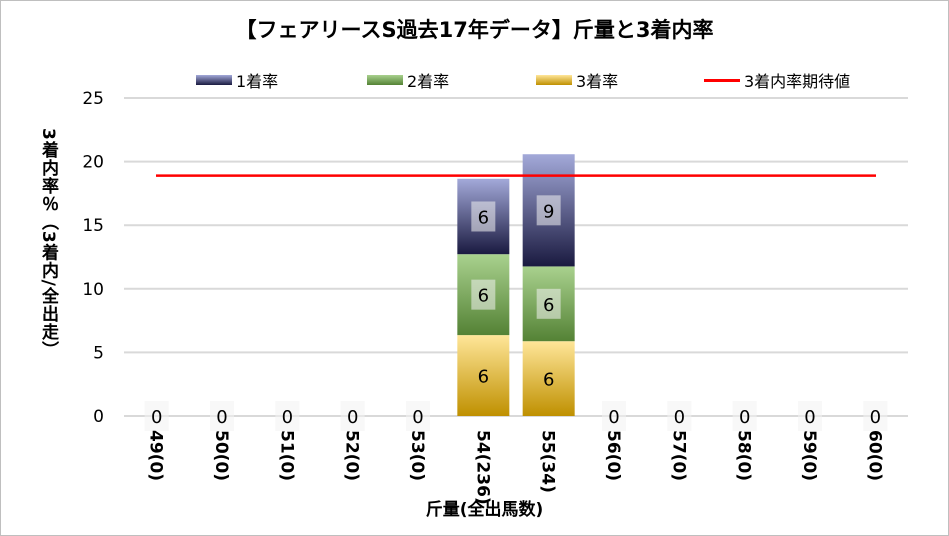 This screenshot has width=949, height=536. I want to click on chart-title: 【フェアリースS過去17年データ】斤量と3着内率, so click(474, 30).